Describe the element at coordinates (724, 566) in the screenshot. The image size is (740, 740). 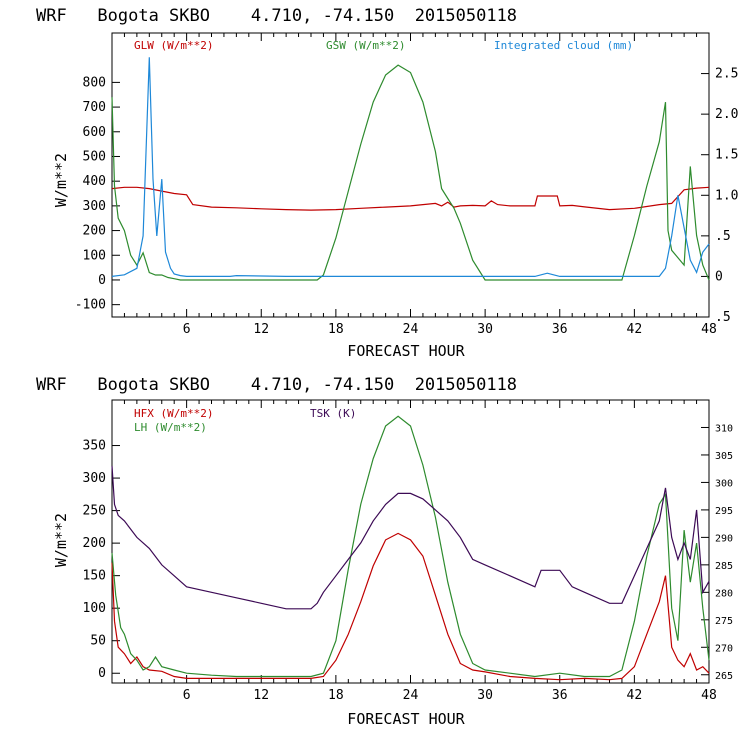
I see `y2-tick-label: 285` at that location.